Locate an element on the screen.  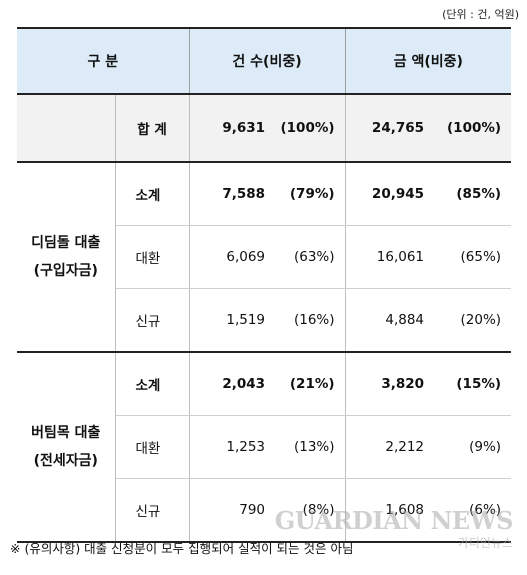
watermark-subtitle: 가디언뉴스 is located at coordinates (485, 543).